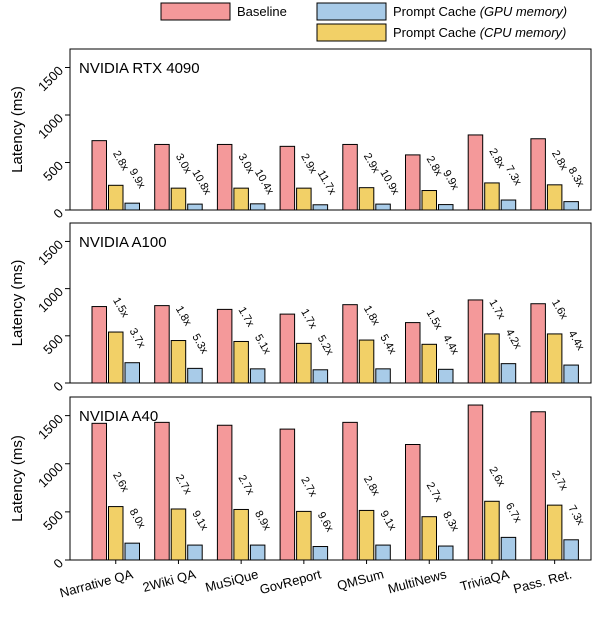 Image resolution: width=598 pixels, height=622 pixels. I want to click on panel-title: NVIDIA A40, so click(118, 416).